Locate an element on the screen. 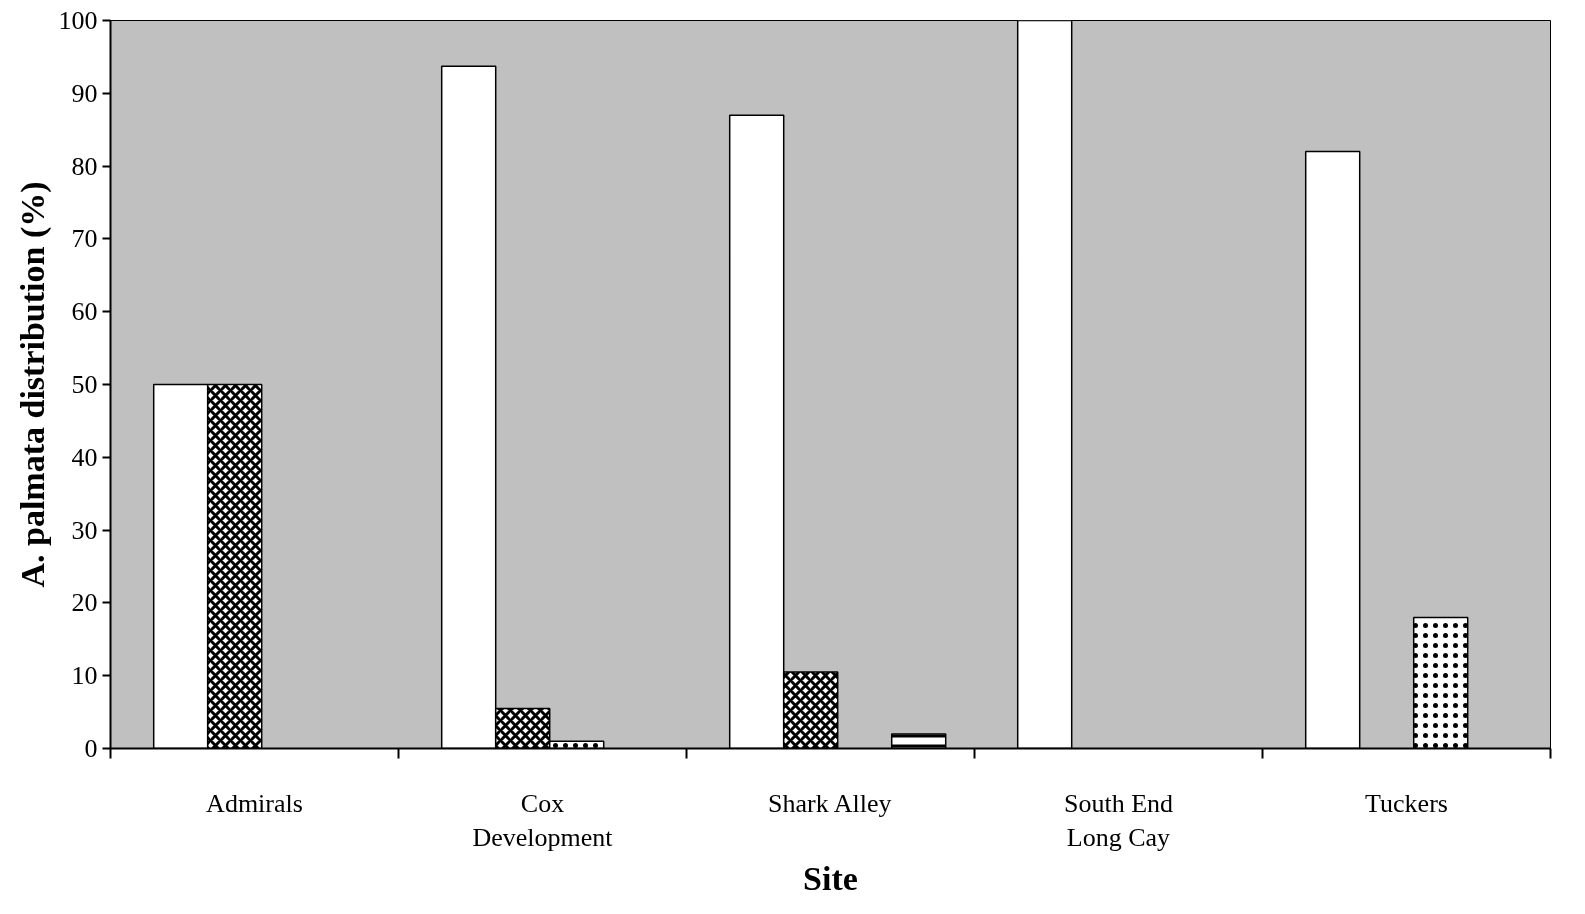 This screenshot has height=914, width=1585. x-tick-label: Admirals is located at coordinates (254, 803).